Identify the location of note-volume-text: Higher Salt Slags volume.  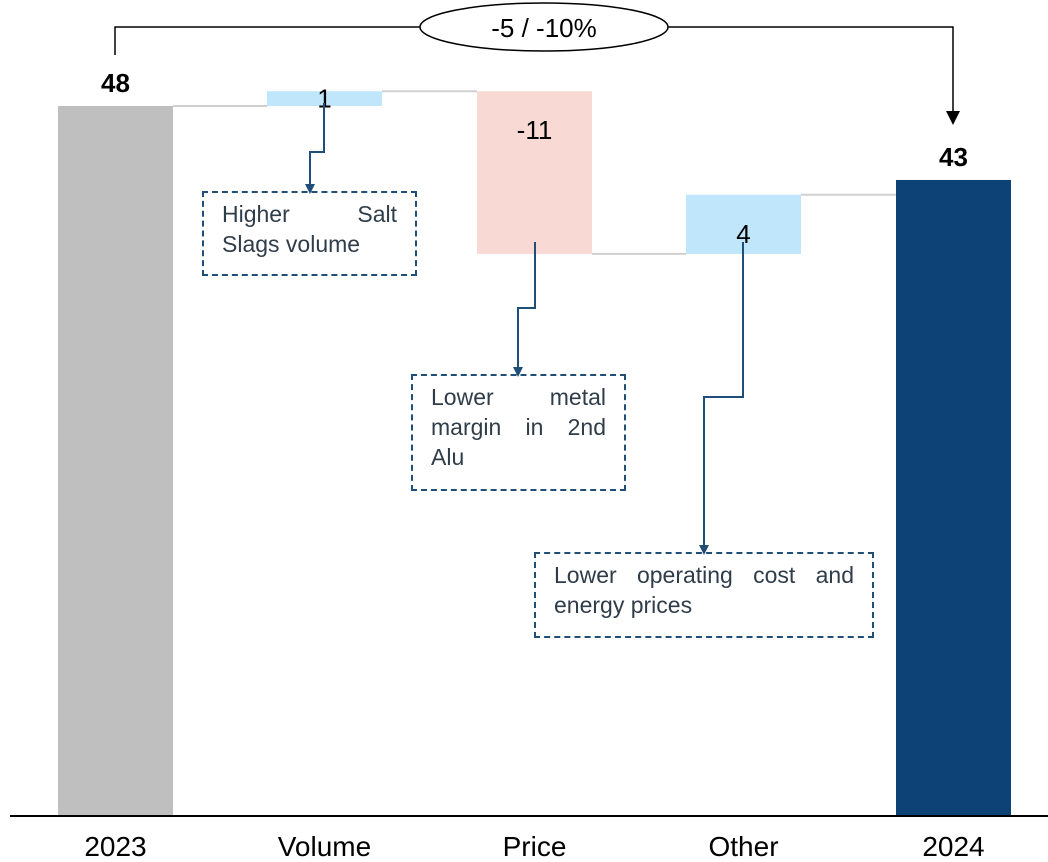
(309, 229).